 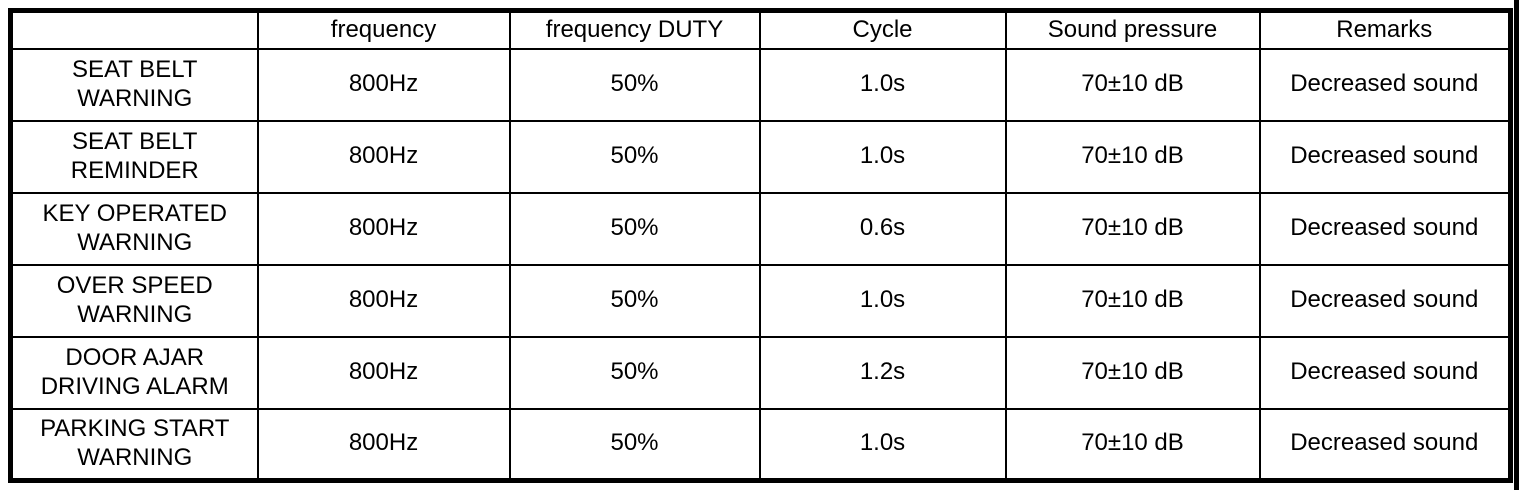 What do you see at coordinates (882, 372) in the screenshot?
I see `cell-cycle: 1.2s` at bounding box center [882, 372].